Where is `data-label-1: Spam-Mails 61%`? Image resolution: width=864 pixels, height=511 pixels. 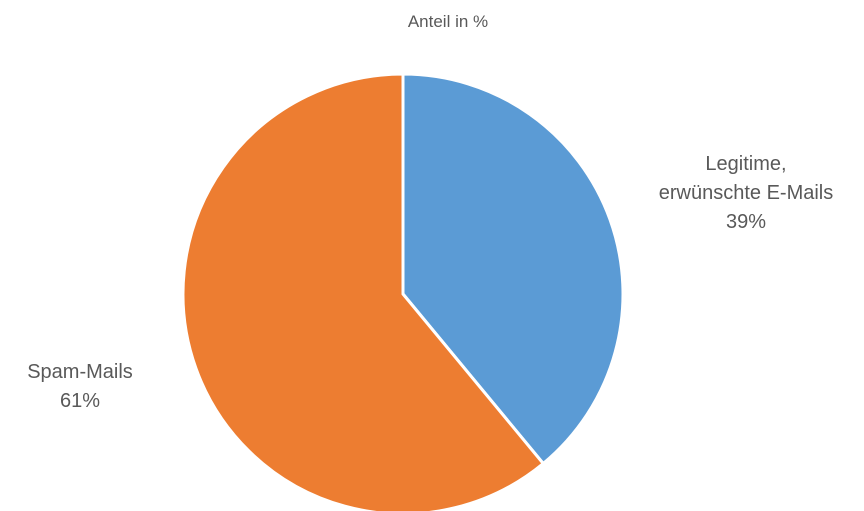 data-label-1: Spam-Mails 61% is located at coordinates (80, 386).